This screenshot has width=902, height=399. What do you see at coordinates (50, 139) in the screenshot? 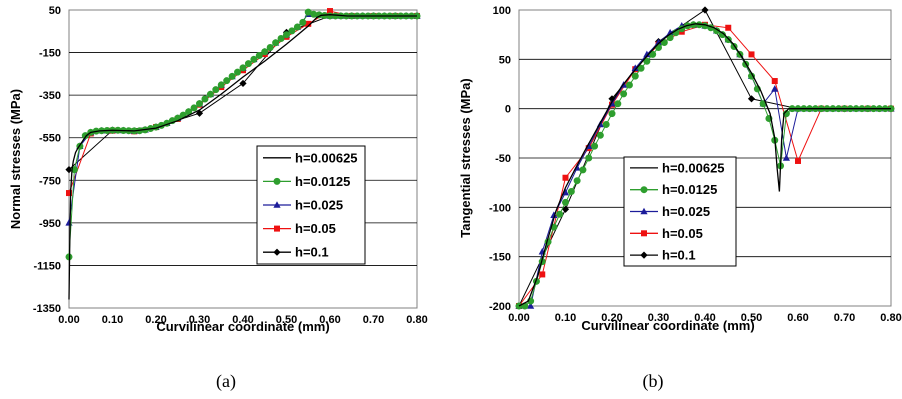
I see `chart-a-ytick-label: -550` at bounding box center [50, 139].